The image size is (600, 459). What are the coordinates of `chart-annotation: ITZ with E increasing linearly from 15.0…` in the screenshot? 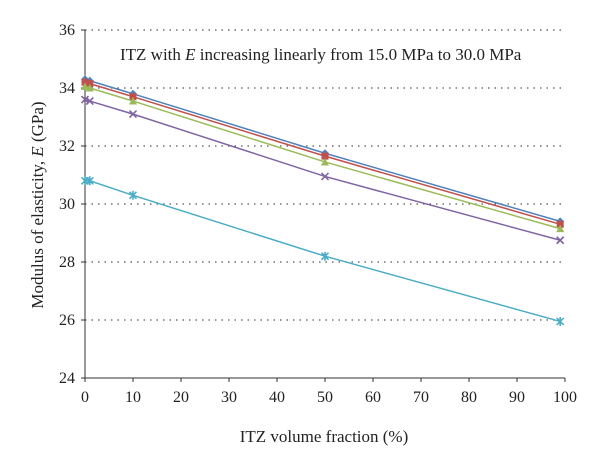 It's located at (321, 54).